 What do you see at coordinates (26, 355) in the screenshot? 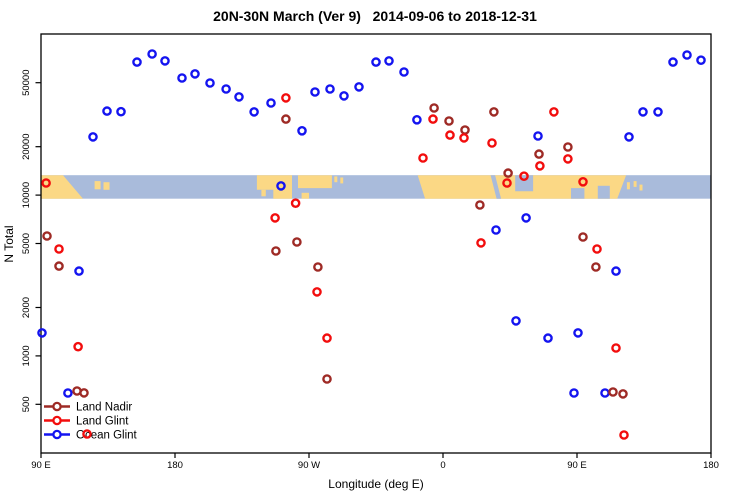
I see `y-tick-label: 1000` at bounding box center [26, 355].